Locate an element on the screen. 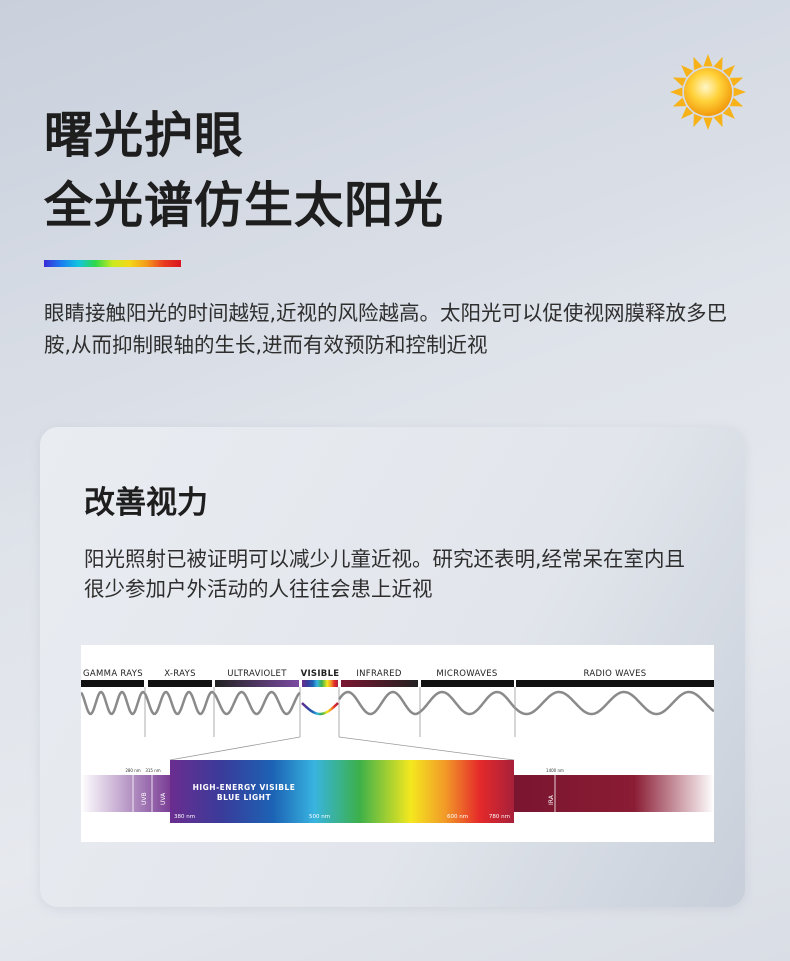 This screenshot has width=790, height=961. band-label: RADIO WAVES is located at coordinates (615, 674).